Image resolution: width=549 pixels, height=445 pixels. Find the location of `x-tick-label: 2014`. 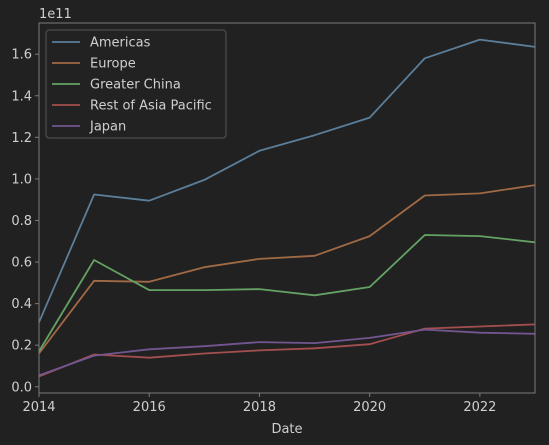

x-tick-label: 2014 is located at coordinates (38, 407).